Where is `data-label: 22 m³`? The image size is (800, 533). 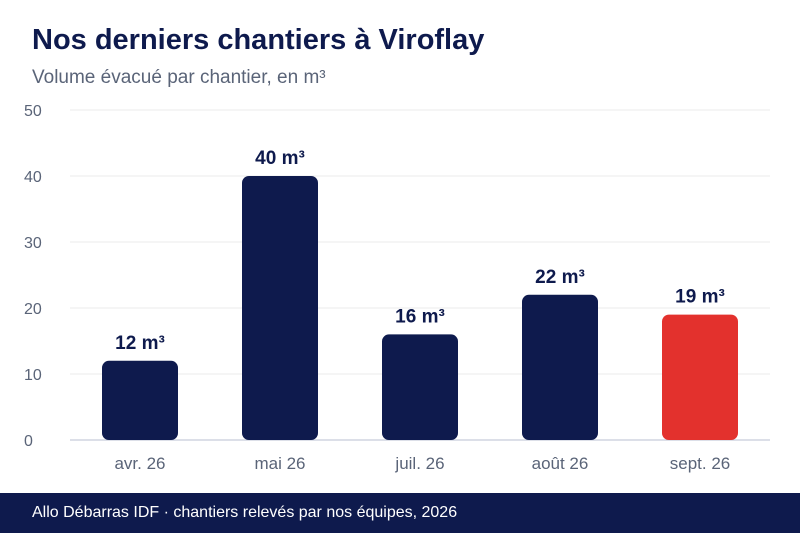 data-label: 22 m³ is located at coordinates (560, 277).